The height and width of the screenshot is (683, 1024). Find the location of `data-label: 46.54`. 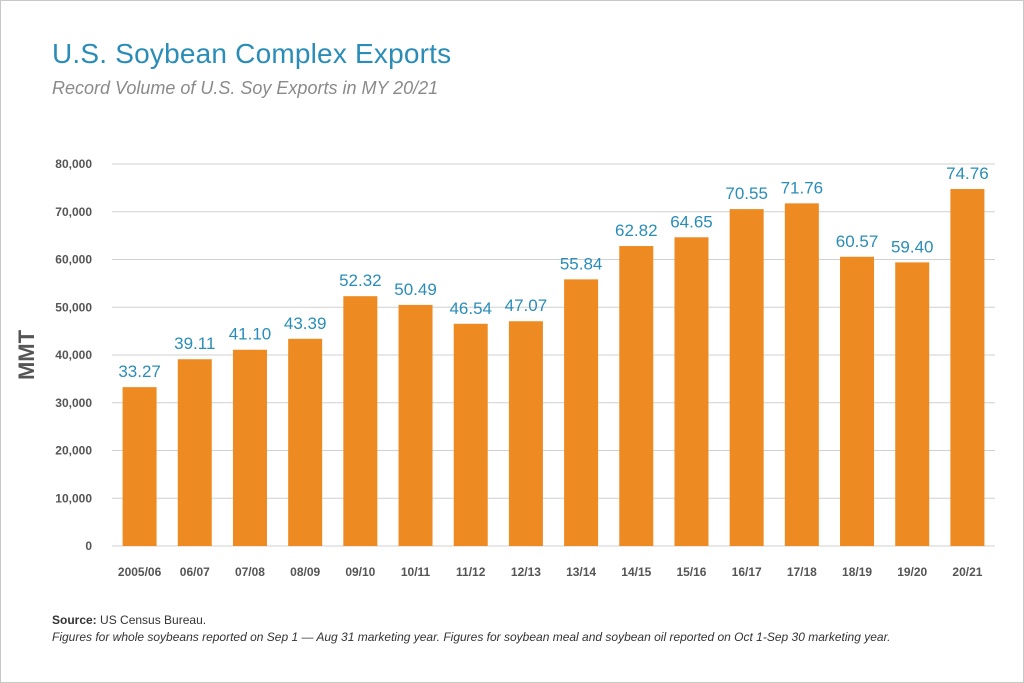

data-label: 46.54 is located at coordinates (470, 308).